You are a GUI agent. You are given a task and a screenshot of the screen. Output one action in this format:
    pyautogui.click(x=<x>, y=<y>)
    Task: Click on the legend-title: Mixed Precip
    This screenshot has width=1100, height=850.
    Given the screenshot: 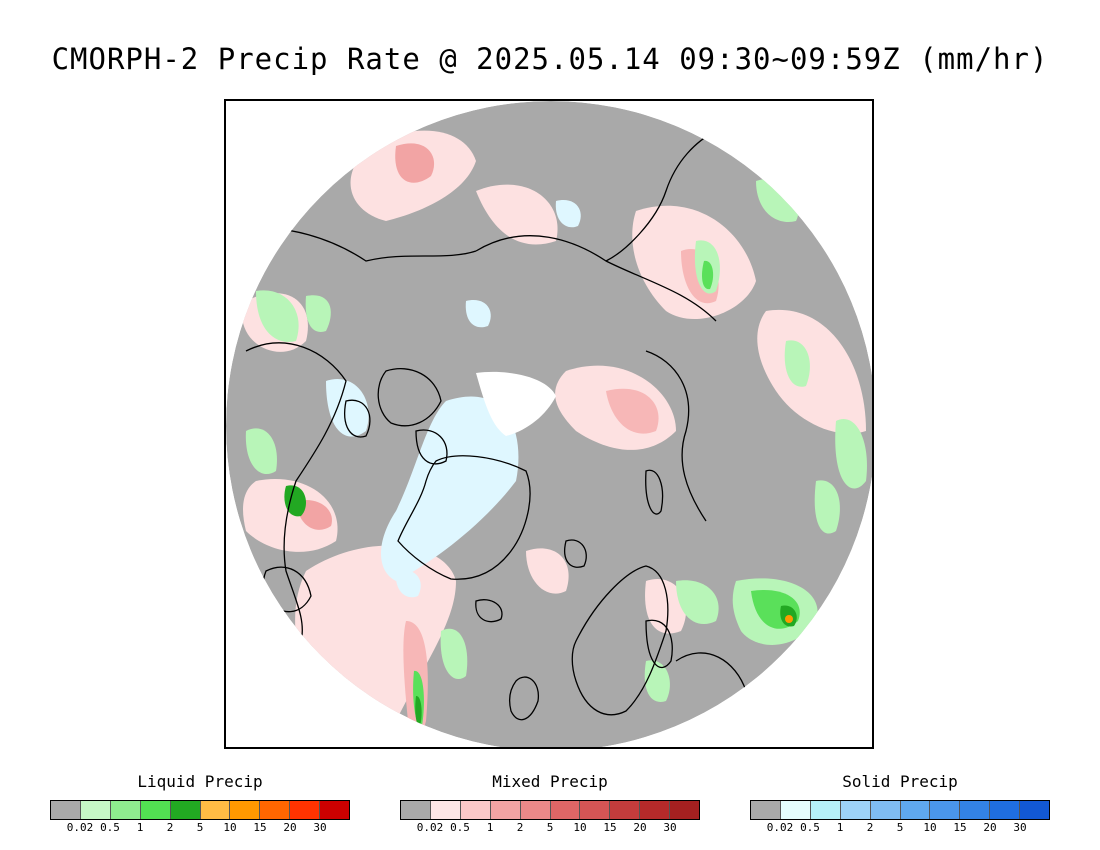 What is the action you would take?
    pyautogui.click(x=550, y=781)
    